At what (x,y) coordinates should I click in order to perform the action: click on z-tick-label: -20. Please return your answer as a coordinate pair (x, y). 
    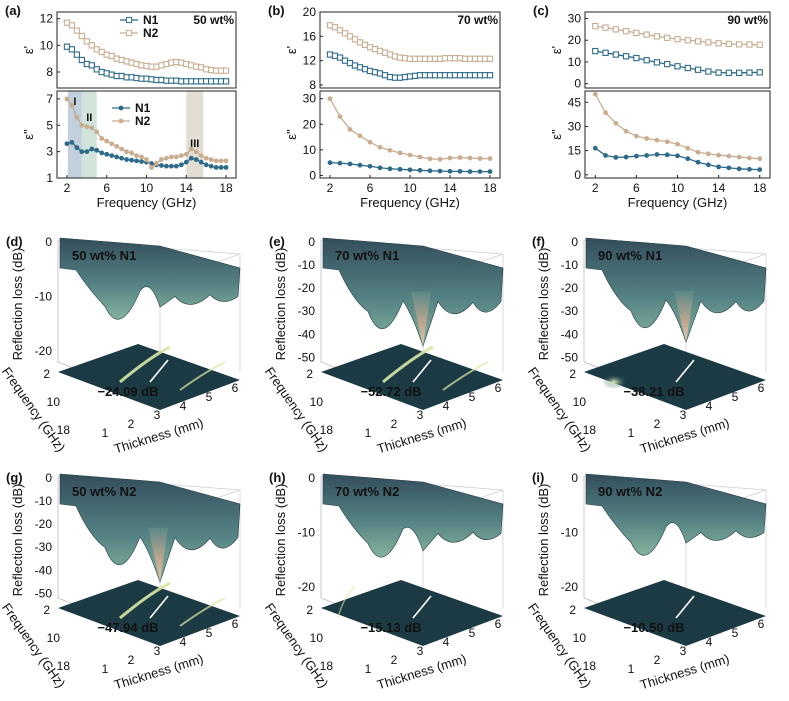
    Looking at the image, I should click on (570, 288).